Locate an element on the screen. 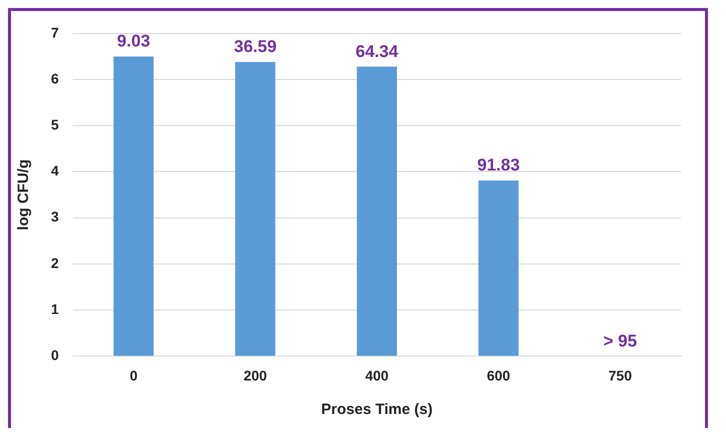 Image resolution: width=726 pixels, height=442 pixels. y-tick-label: 4 is located at coordinates (54, 170).